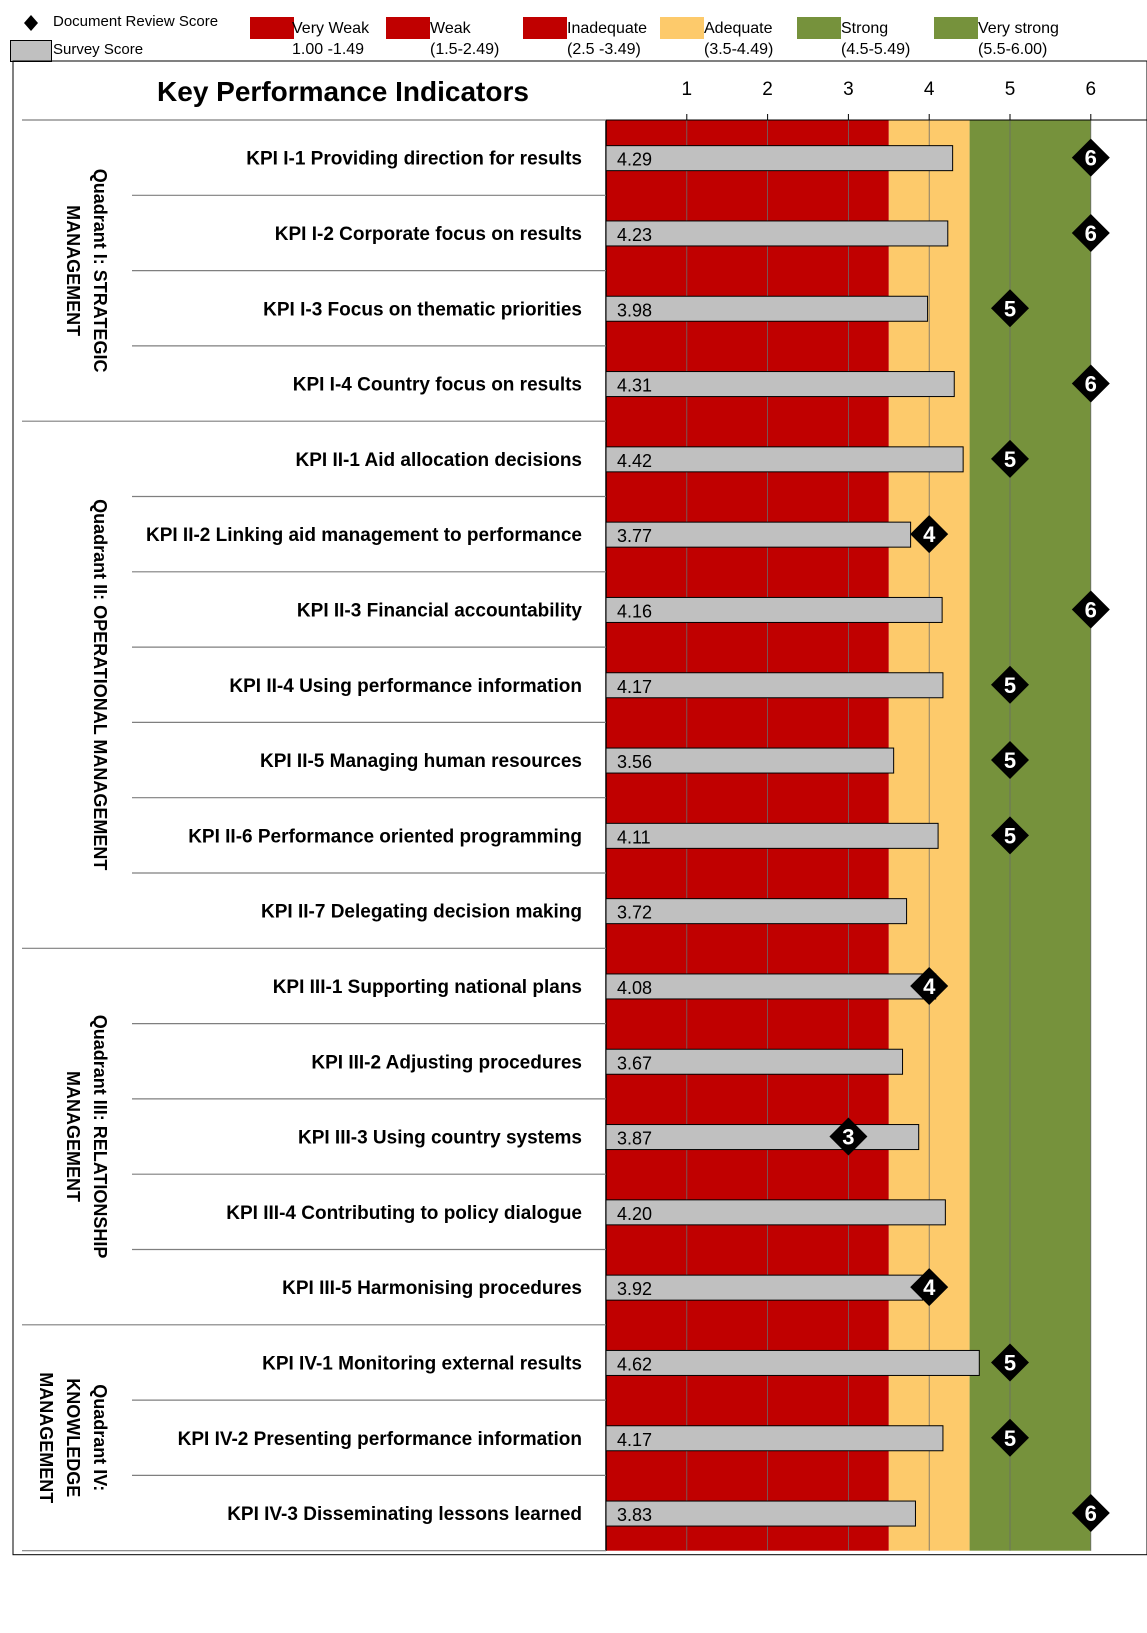  Describe the element at coordinates (634, 1289) in the screenshot. I see `survey-value-label: 3.92` at that location.